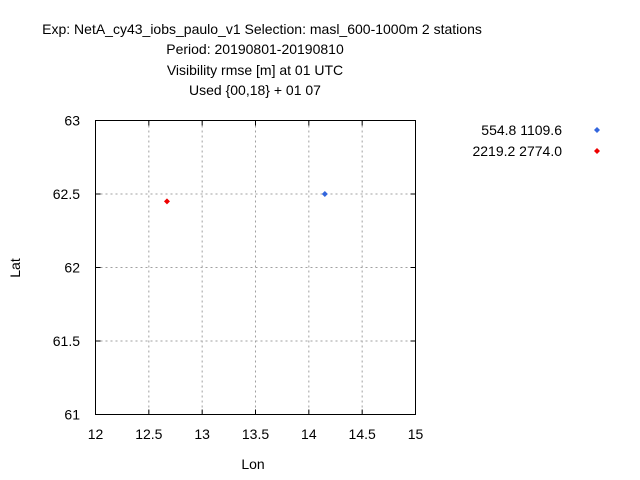  I want to click on y-tick-label: 61, so click(72, 415).